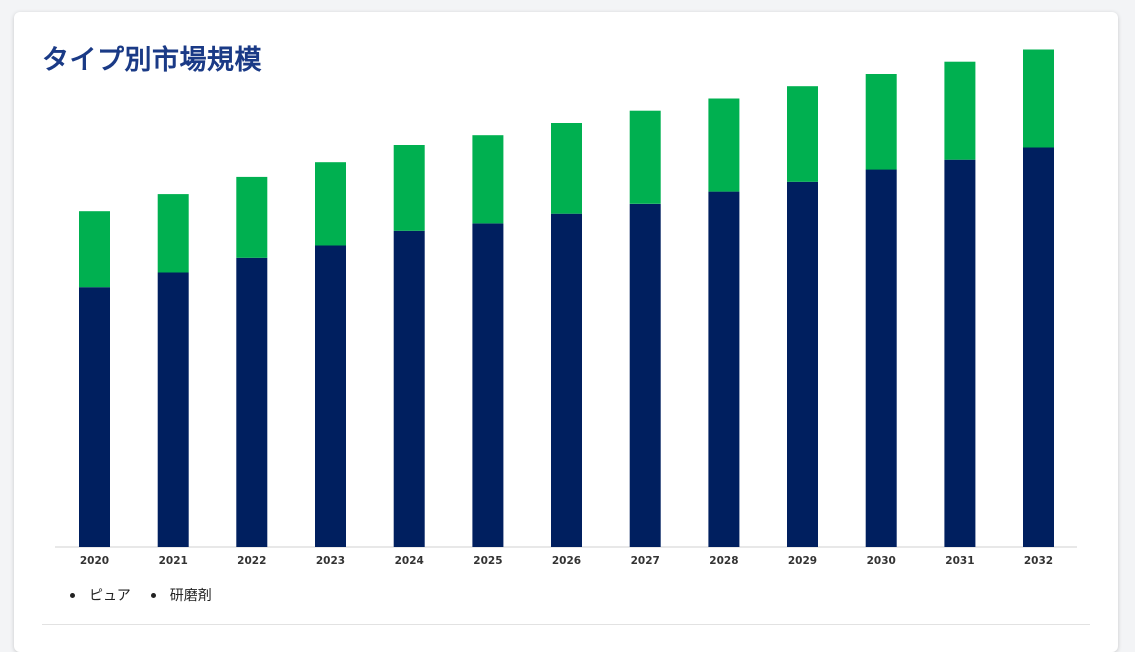  I want to click on bar-2029-abrasive, so click(802, 134).